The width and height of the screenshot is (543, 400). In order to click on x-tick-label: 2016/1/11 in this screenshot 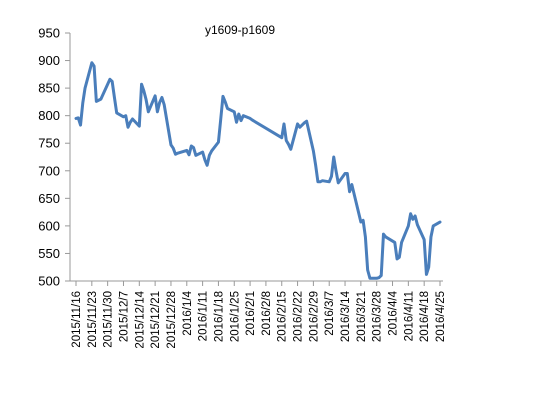, I will do `click(204, 316)`.